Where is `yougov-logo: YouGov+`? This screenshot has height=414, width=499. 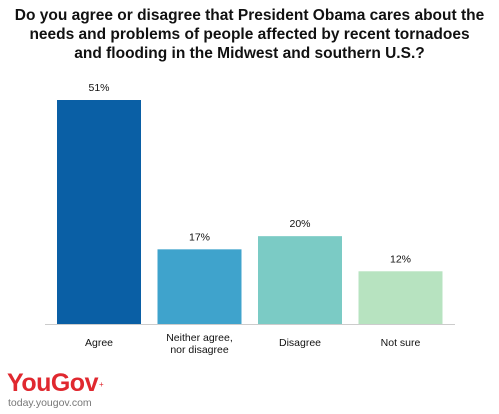
yougov-logo: YouGov+ is located at coordinates (55, 383).